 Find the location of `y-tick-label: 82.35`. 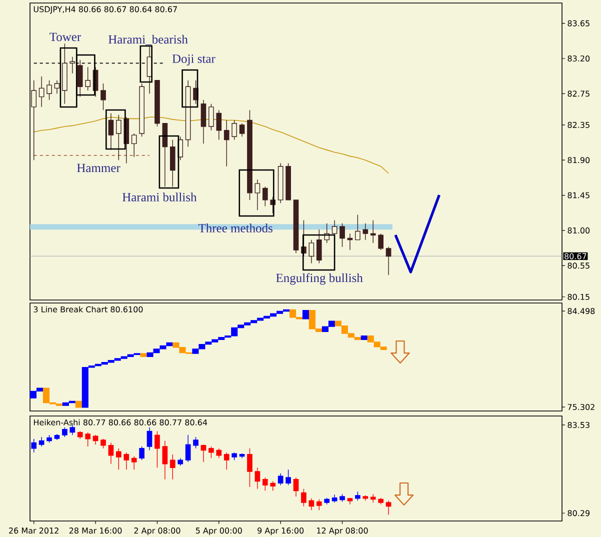

y-tick-label: 82.35 is located at coordinates (579, 125).